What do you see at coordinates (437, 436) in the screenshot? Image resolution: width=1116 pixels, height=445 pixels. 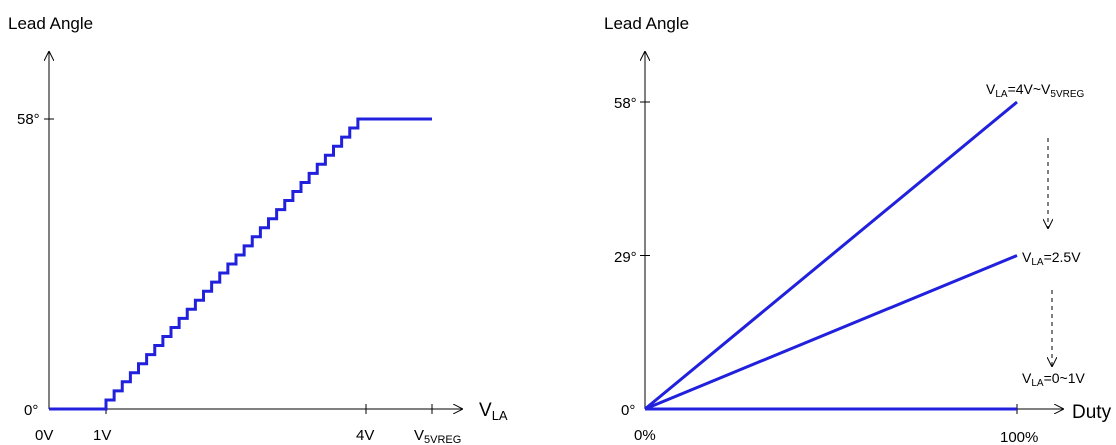 I see `left-x-tick-label-v5vreg: V5VREG` at bounding box center [437, 436].